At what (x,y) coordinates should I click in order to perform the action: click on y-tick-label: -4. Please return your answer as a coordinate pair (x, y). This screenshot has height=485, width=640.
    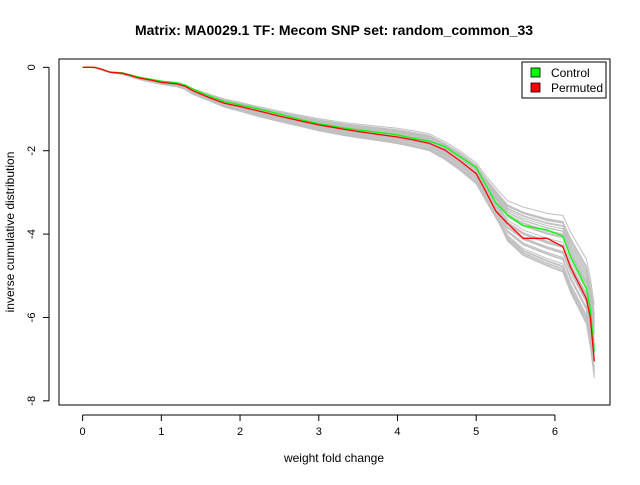
    Looking at the image, I should click on (32, 234).